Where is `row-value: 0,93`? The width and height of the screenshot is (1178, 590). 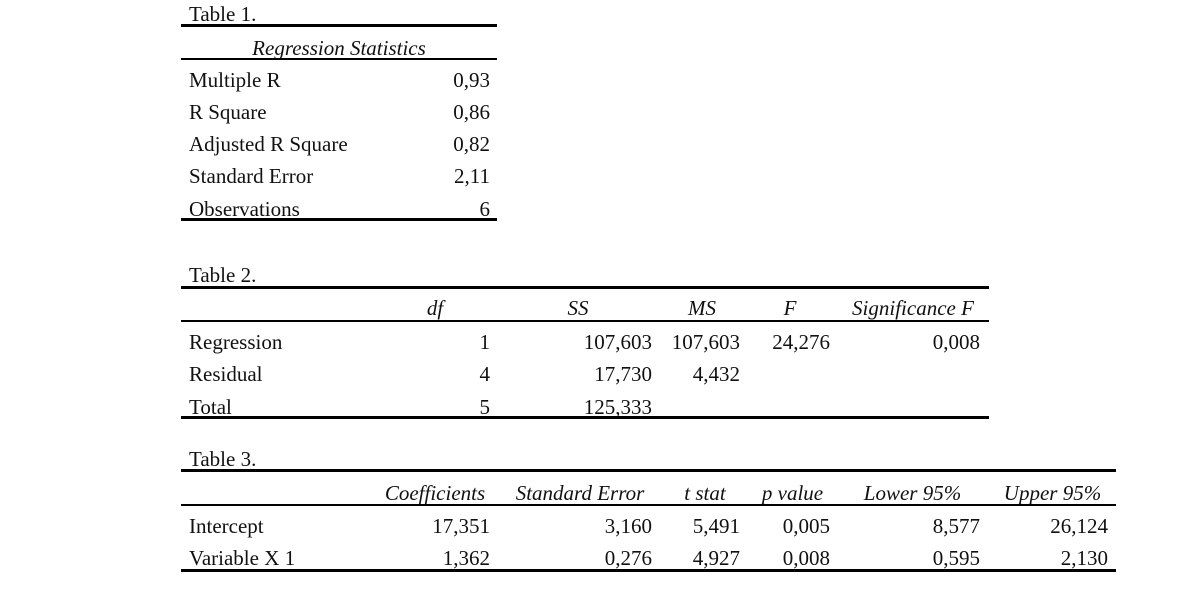 row-value: 0,93 is located at coordinates (471, 80).